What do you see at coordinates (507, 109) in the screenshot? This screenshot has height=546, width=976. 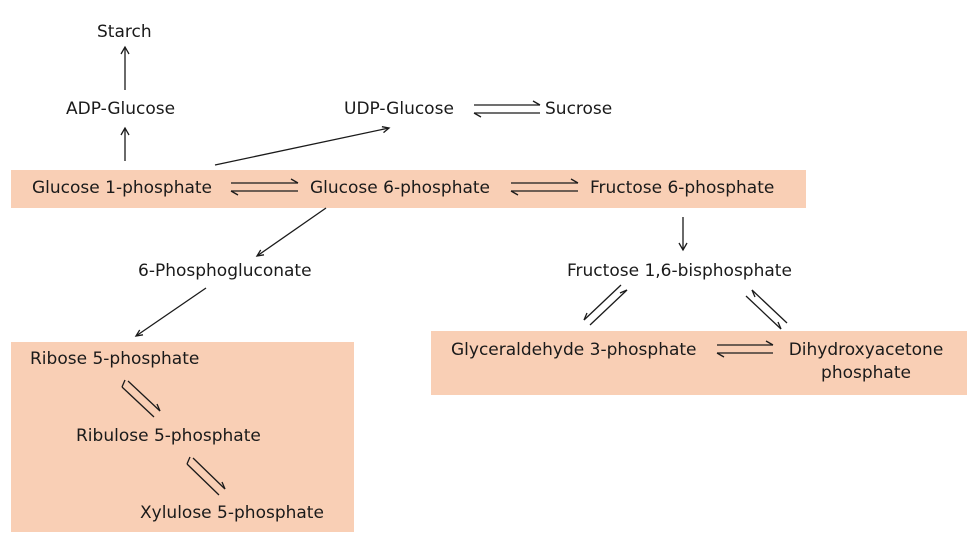 I see `arrow-udp-glucose-sucrose` at bounding box center [507, 109].